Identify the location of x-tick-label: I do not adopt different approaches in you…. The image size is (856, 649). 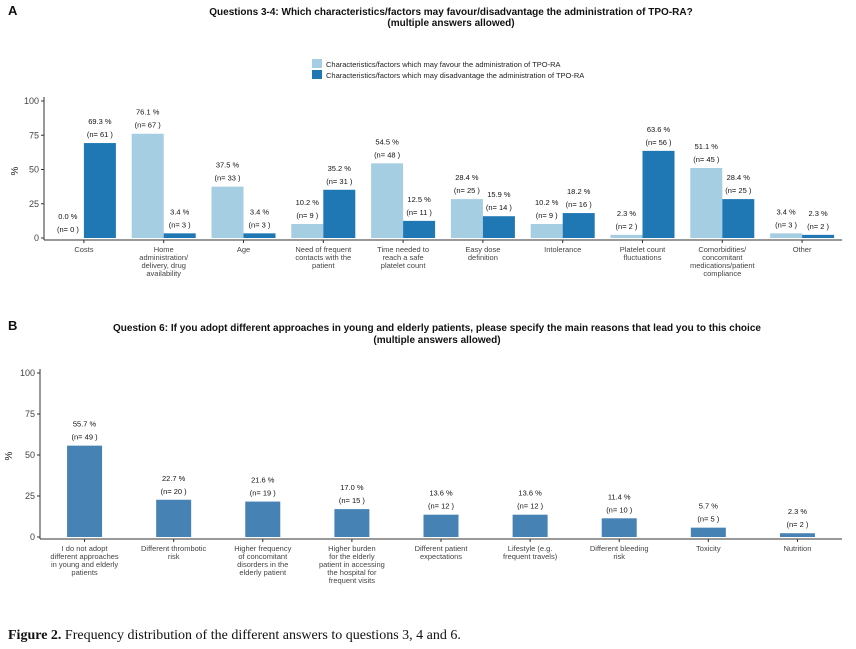
(84, 560).